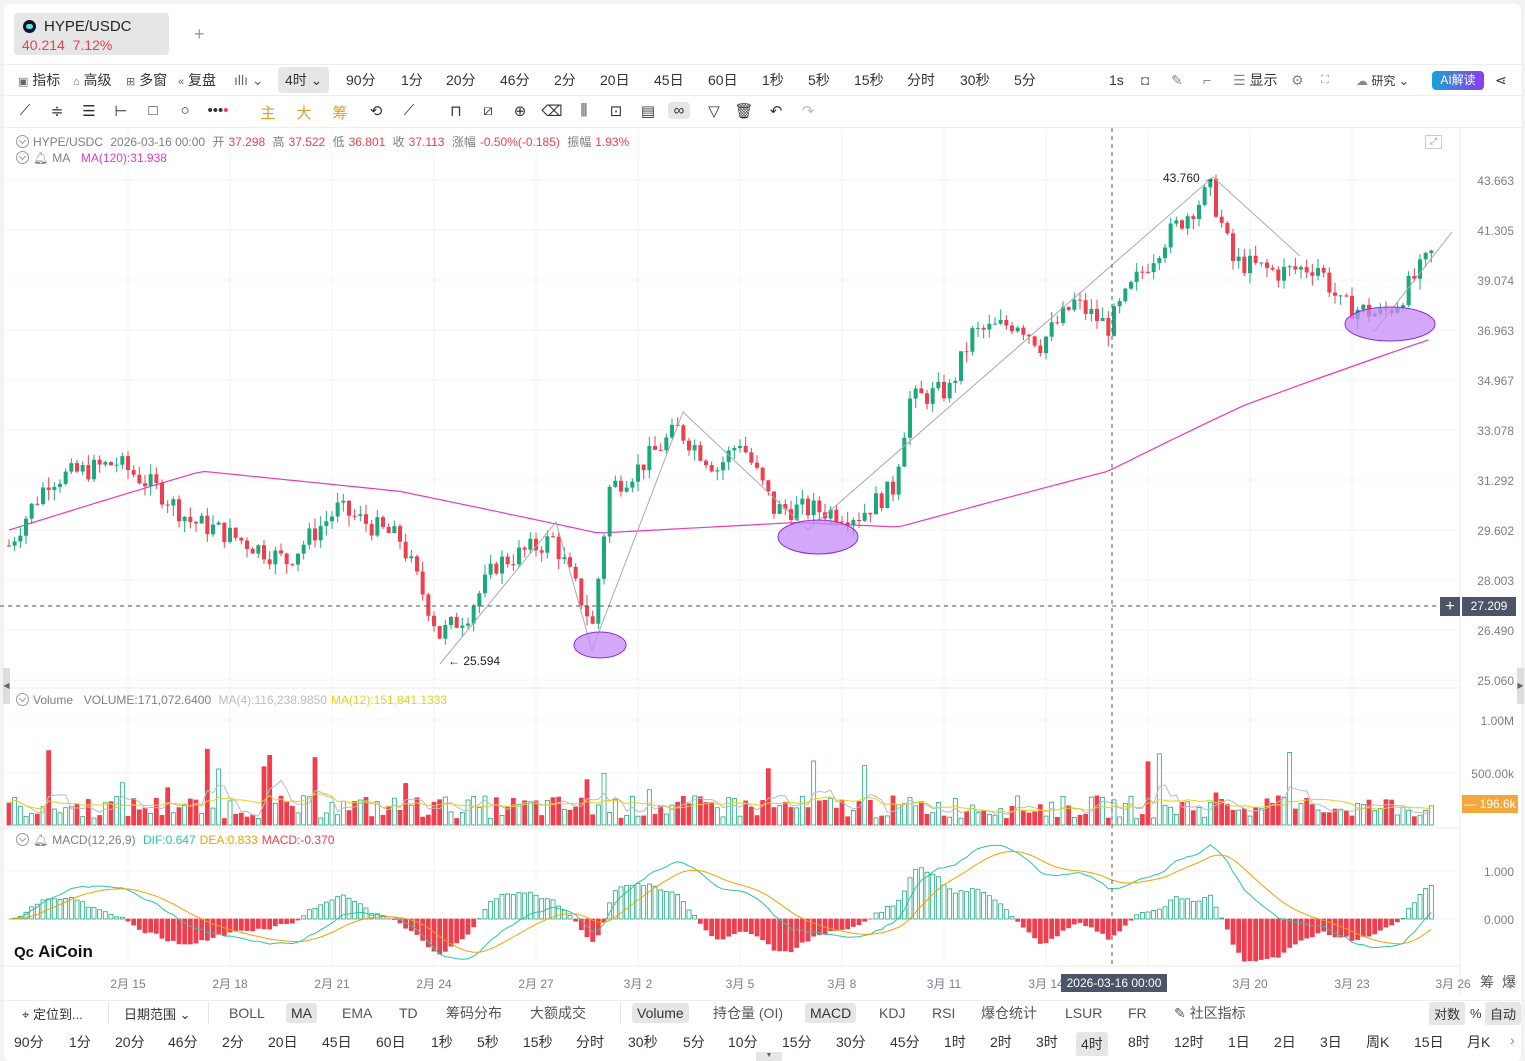  Describe the element at coordinates (819, 80) in the screenshot. I see `interval-5s: 5秒` at that location.